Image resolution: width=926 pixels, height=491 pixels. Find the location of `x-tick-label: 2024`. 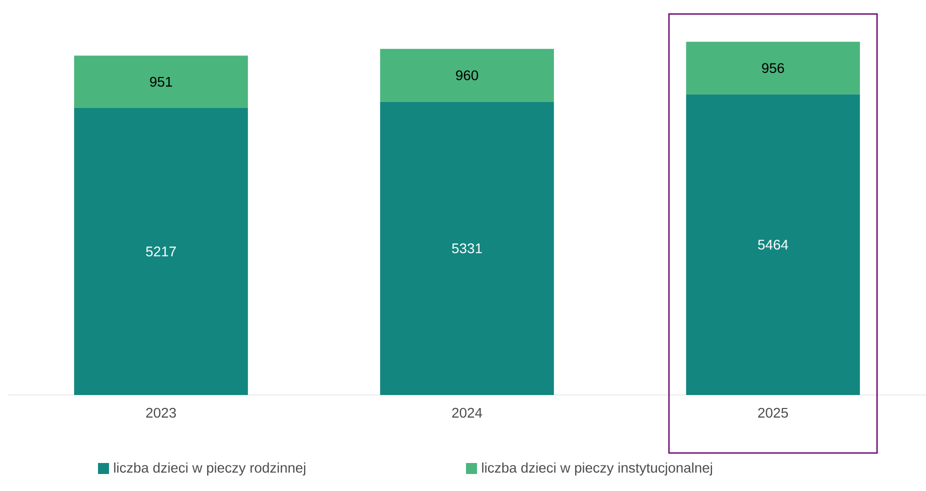

x-tick-label: 2024 is located at coordinates (467, 413).